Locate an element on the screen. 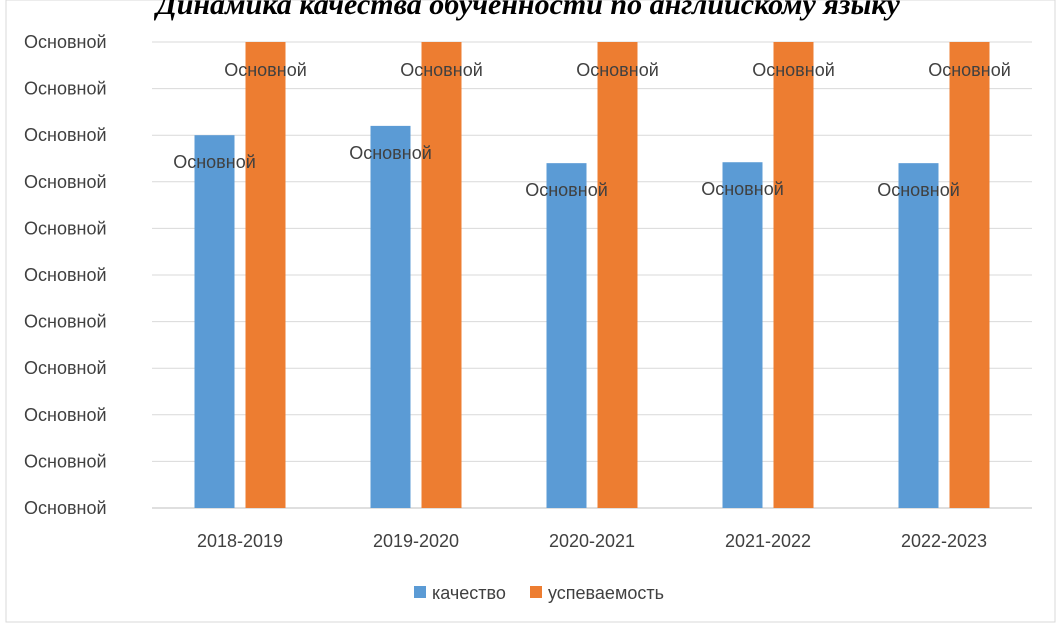 Image resolution: width=1056 pixels, height=623 pixels. x-tick-label: 2018-2019 is located at coordinates (240, 541).